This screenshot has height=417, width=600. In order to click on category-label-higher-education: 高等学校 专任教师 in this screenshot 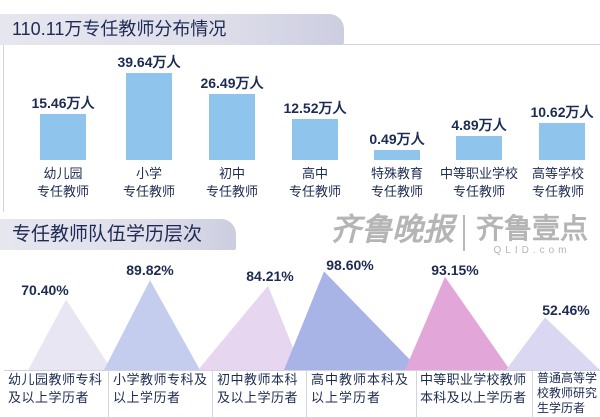, I will do `click(557, 182)`.